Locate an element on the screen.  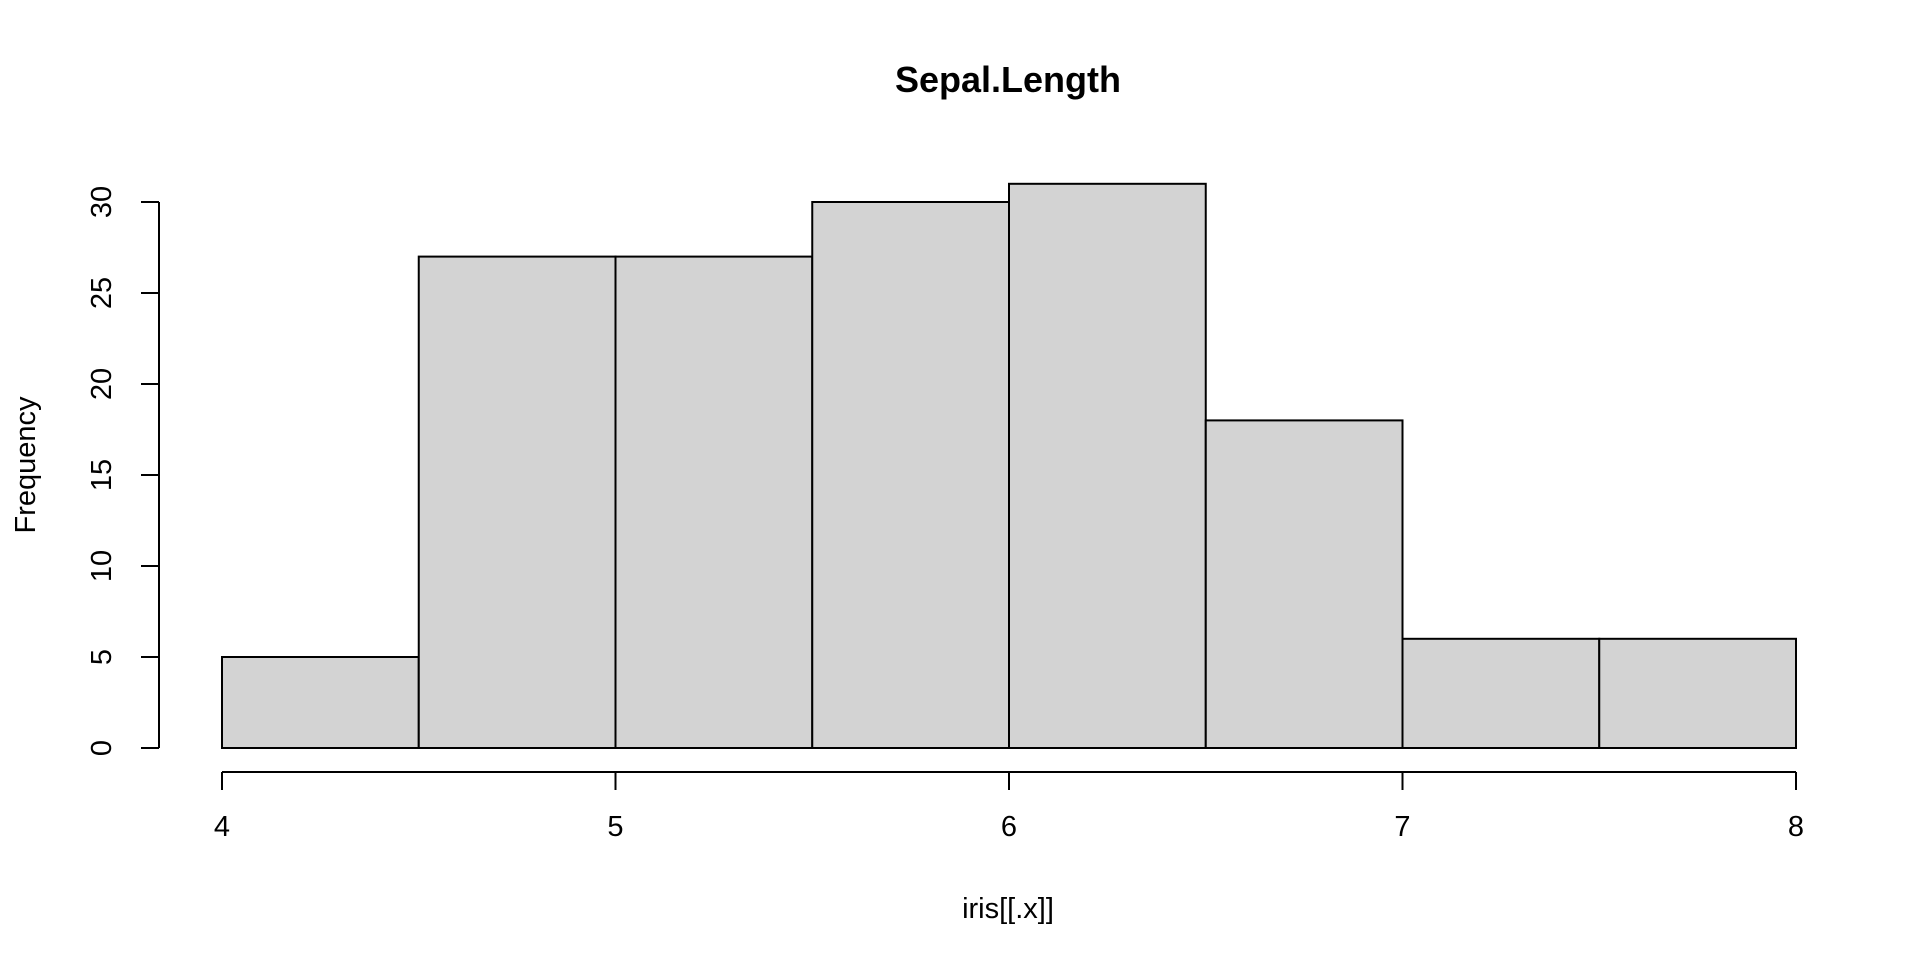
x-axis: 4 5 6 7 8 is located at coordinates (1009, 807).